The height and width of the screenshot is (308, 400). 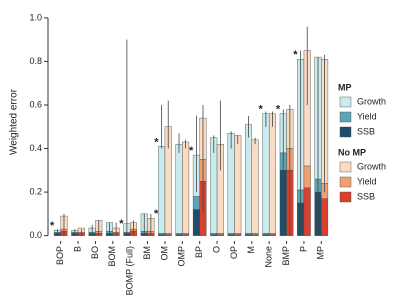 What do you see at coordinates (14, 121) in the screenshot?
I see `y-axis-label: Weighted error` at bounding box center [14, 121].